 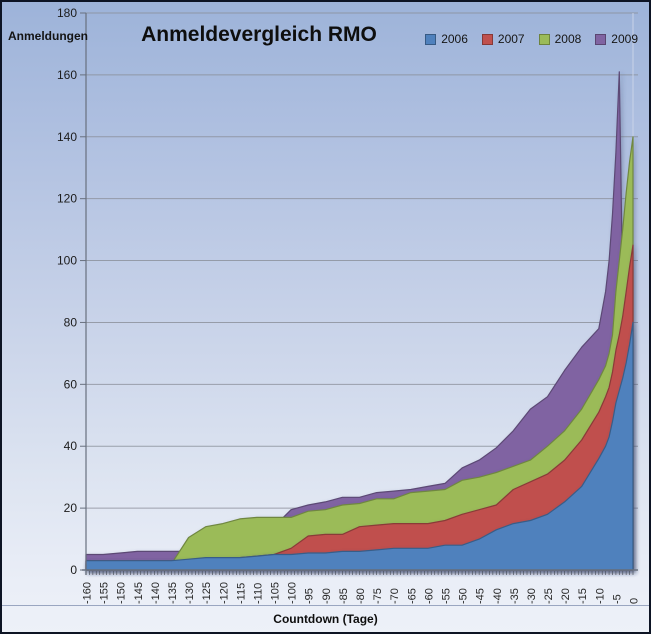 I want to click on y-tick-label-20: 20, so click(x=71, y=508).